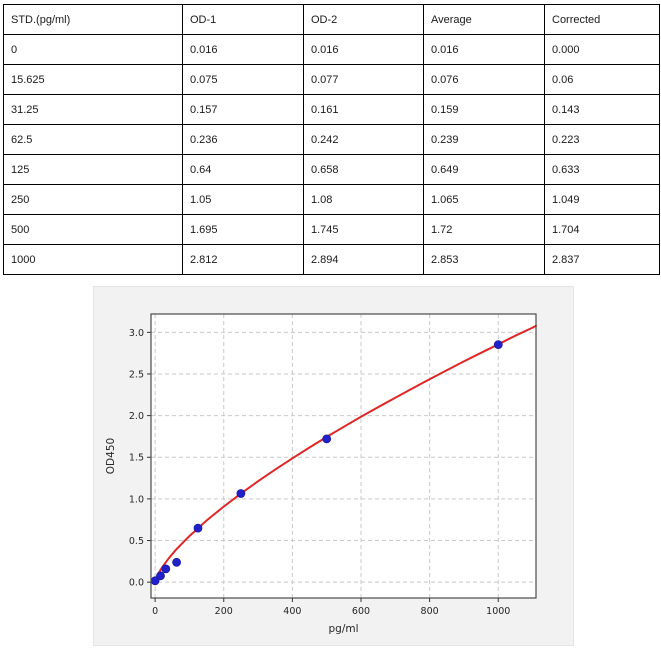  I want to click on table-cell: 2.812, so click(243, 259).